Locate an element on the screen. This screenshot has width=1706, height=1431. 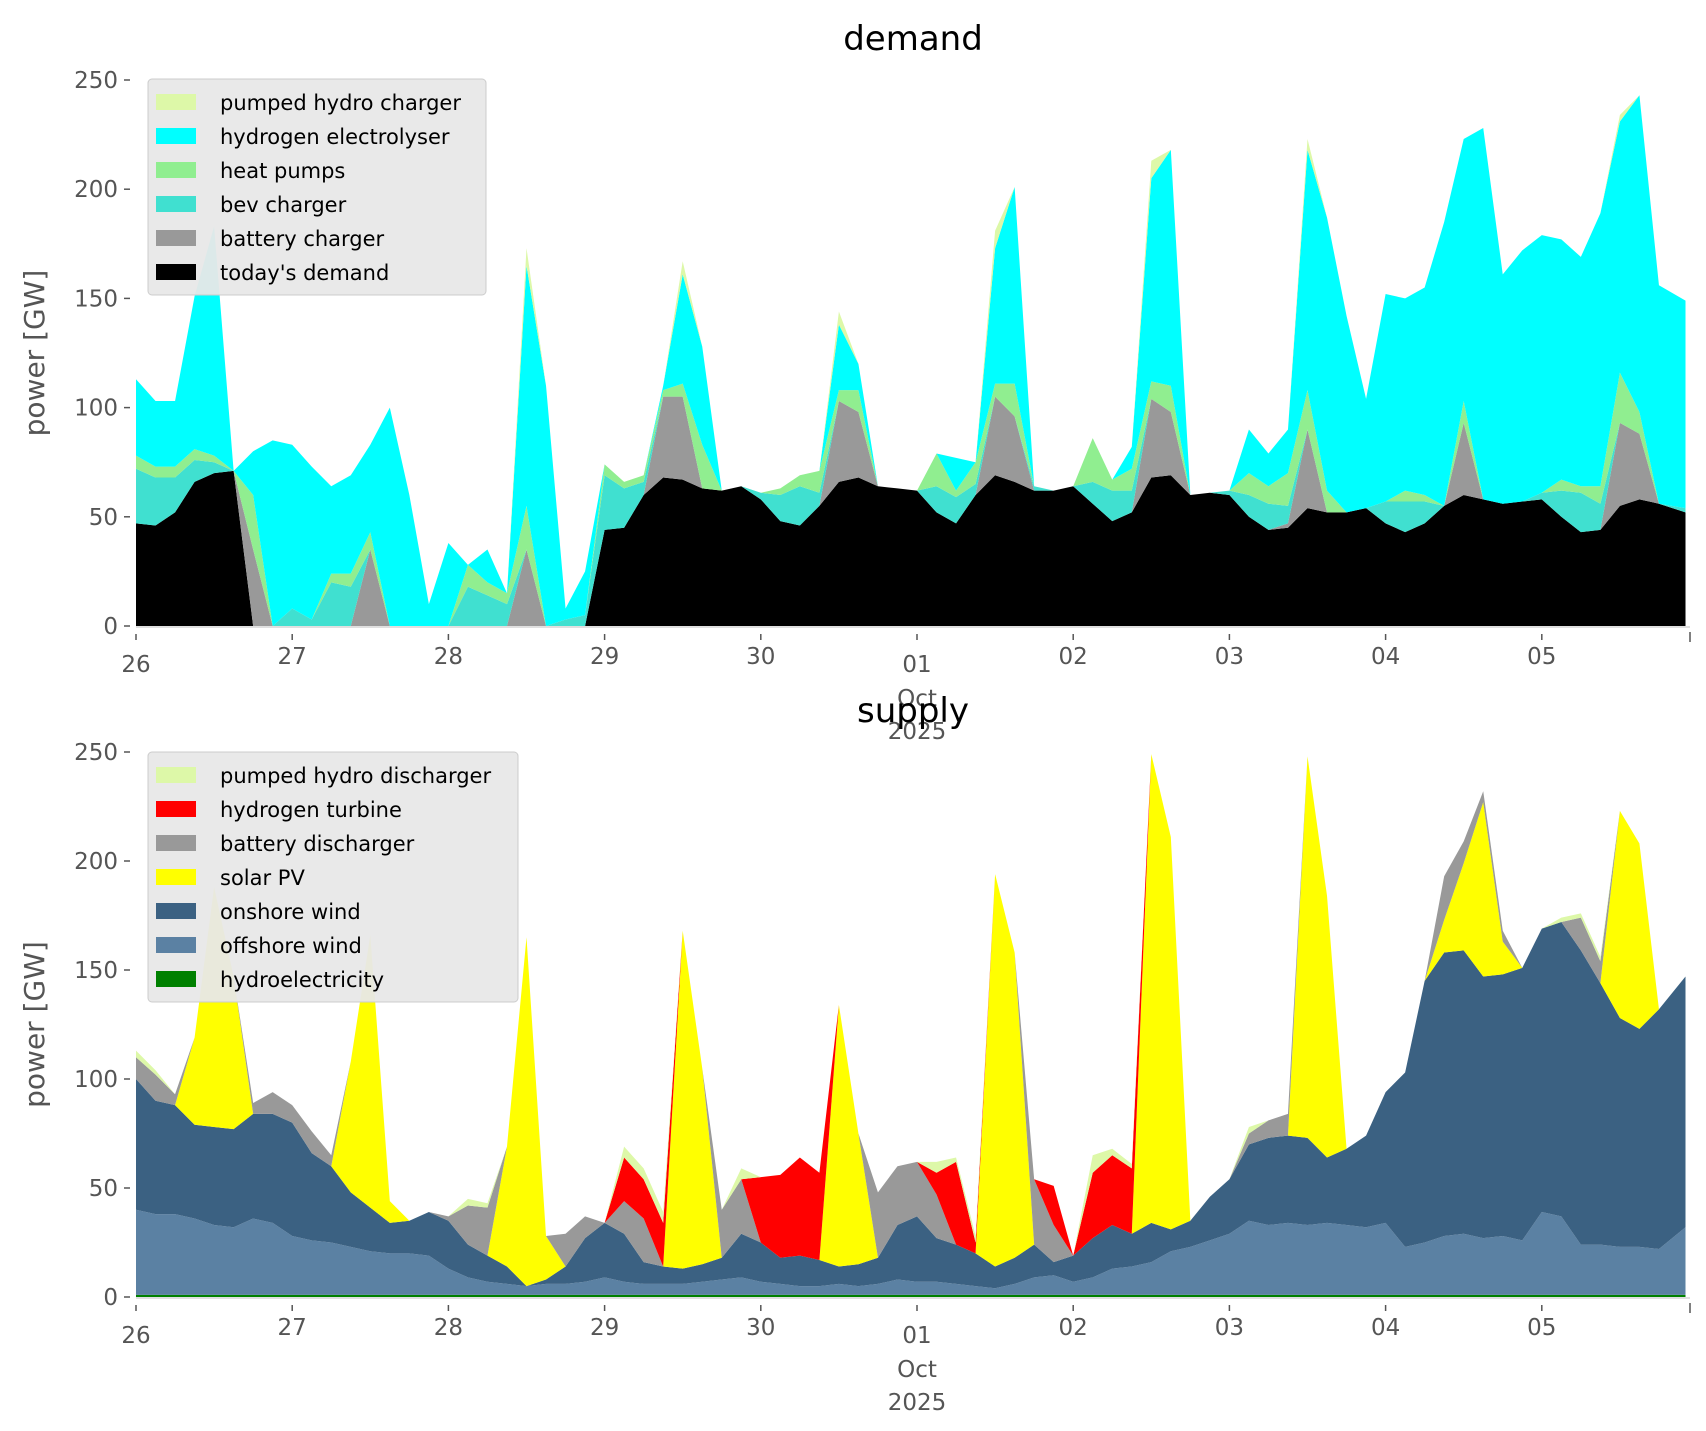
legend-swatch-pumped-hydro-discharger is located at coordinates (176, 775).